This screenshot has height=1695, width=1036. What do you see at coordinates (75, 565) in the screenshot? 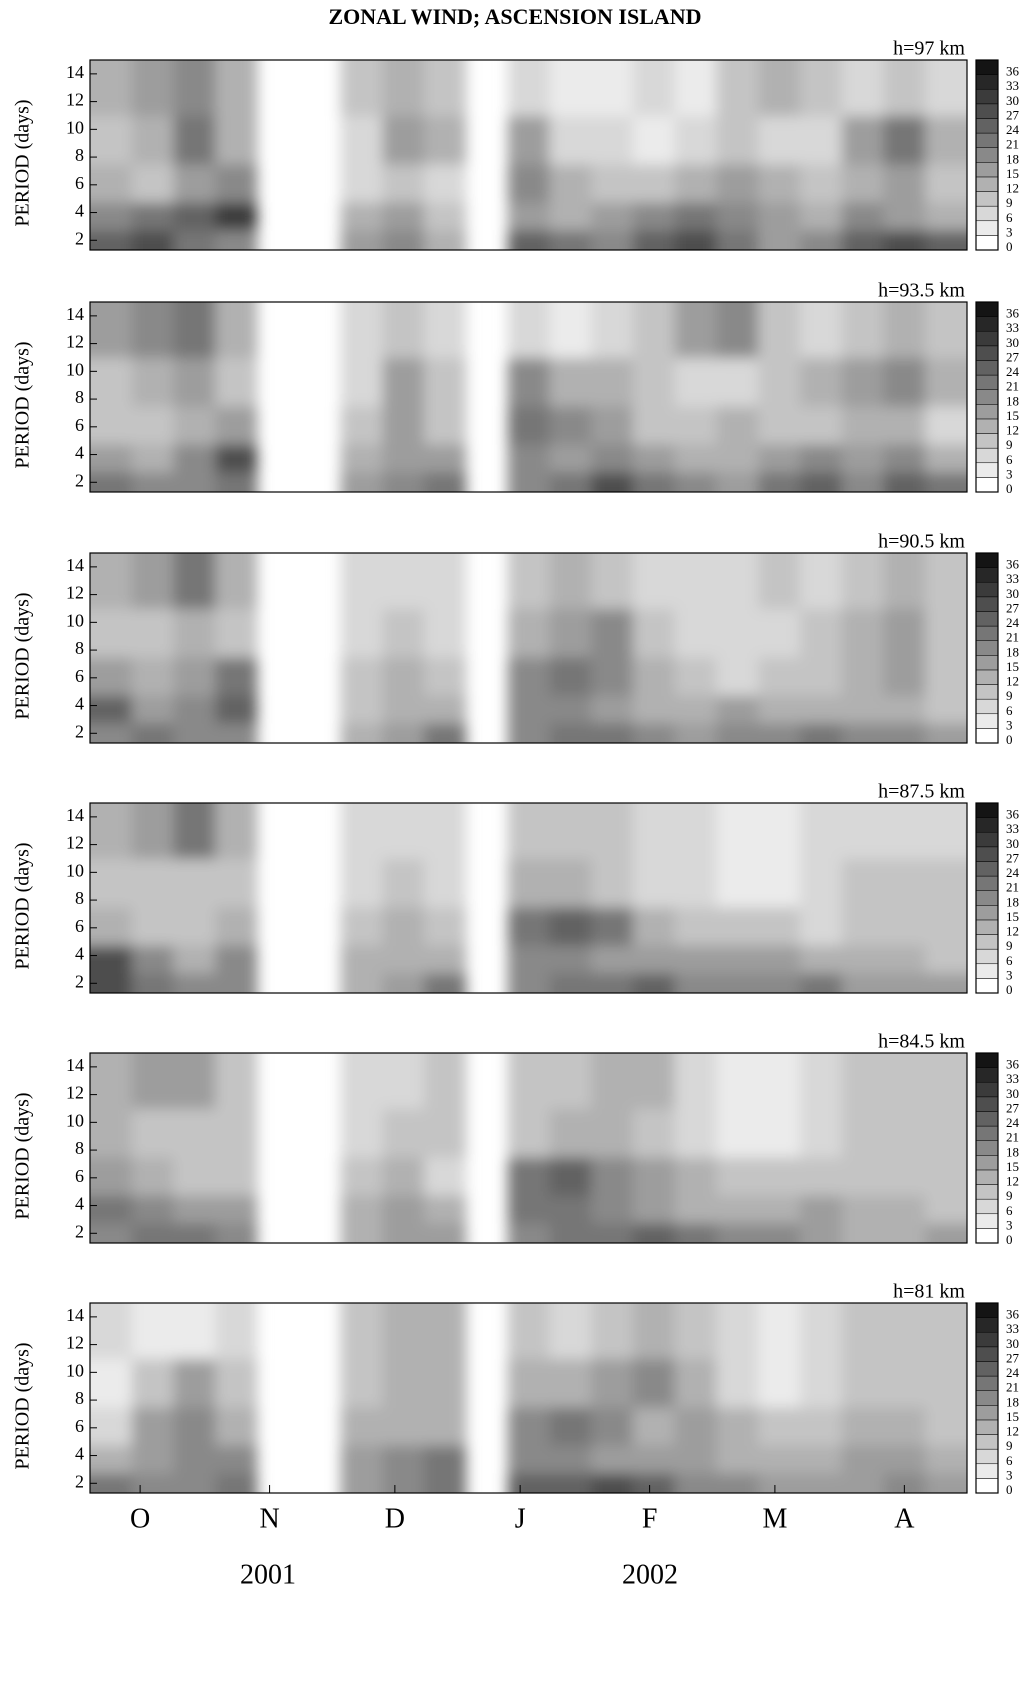
I see `y-tick-label: 14` at bounding box center [75, 565].